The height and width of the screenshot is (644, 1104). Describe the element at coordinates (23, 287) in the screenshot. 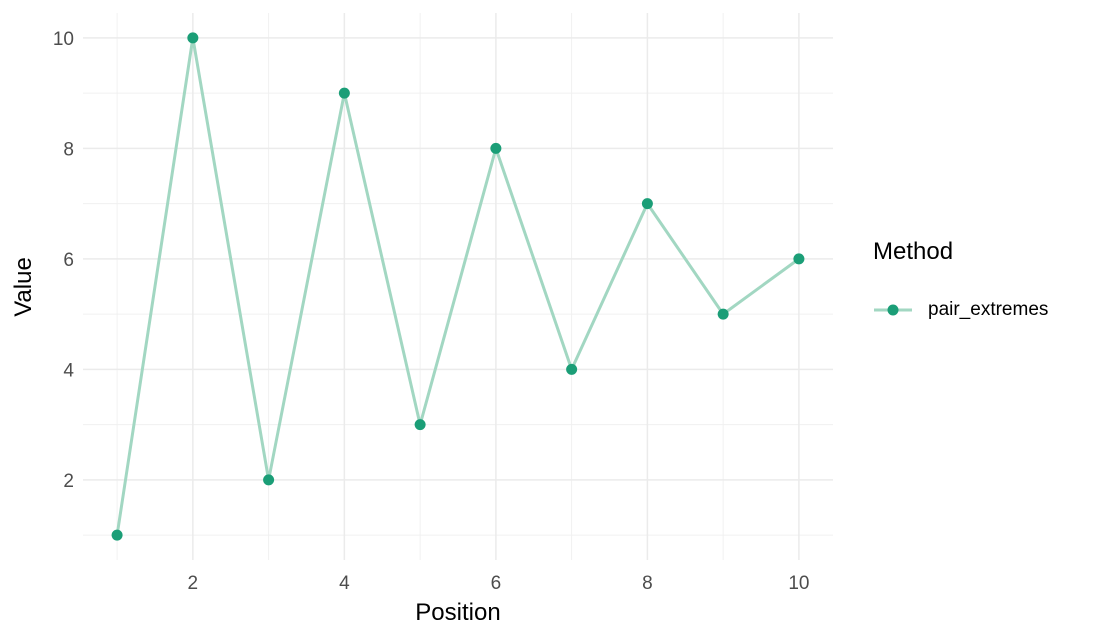

I see `y-axis-title: Value` at that location.